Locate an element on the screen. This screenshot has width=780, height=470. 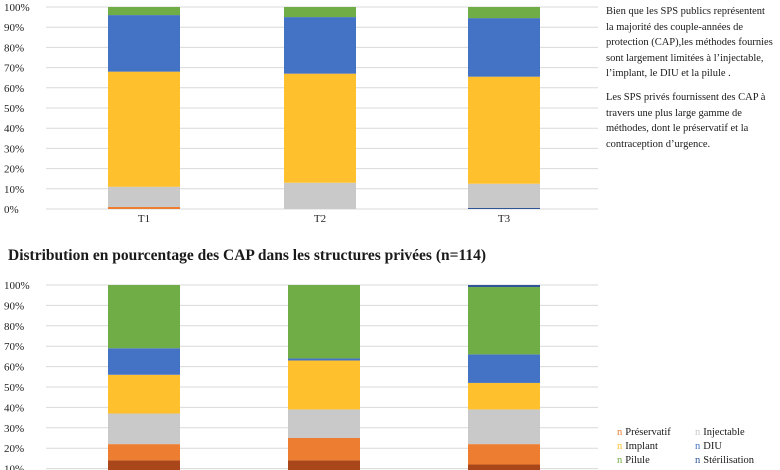
legend-item: n Stérilisation is located at coordinates (734, 461).